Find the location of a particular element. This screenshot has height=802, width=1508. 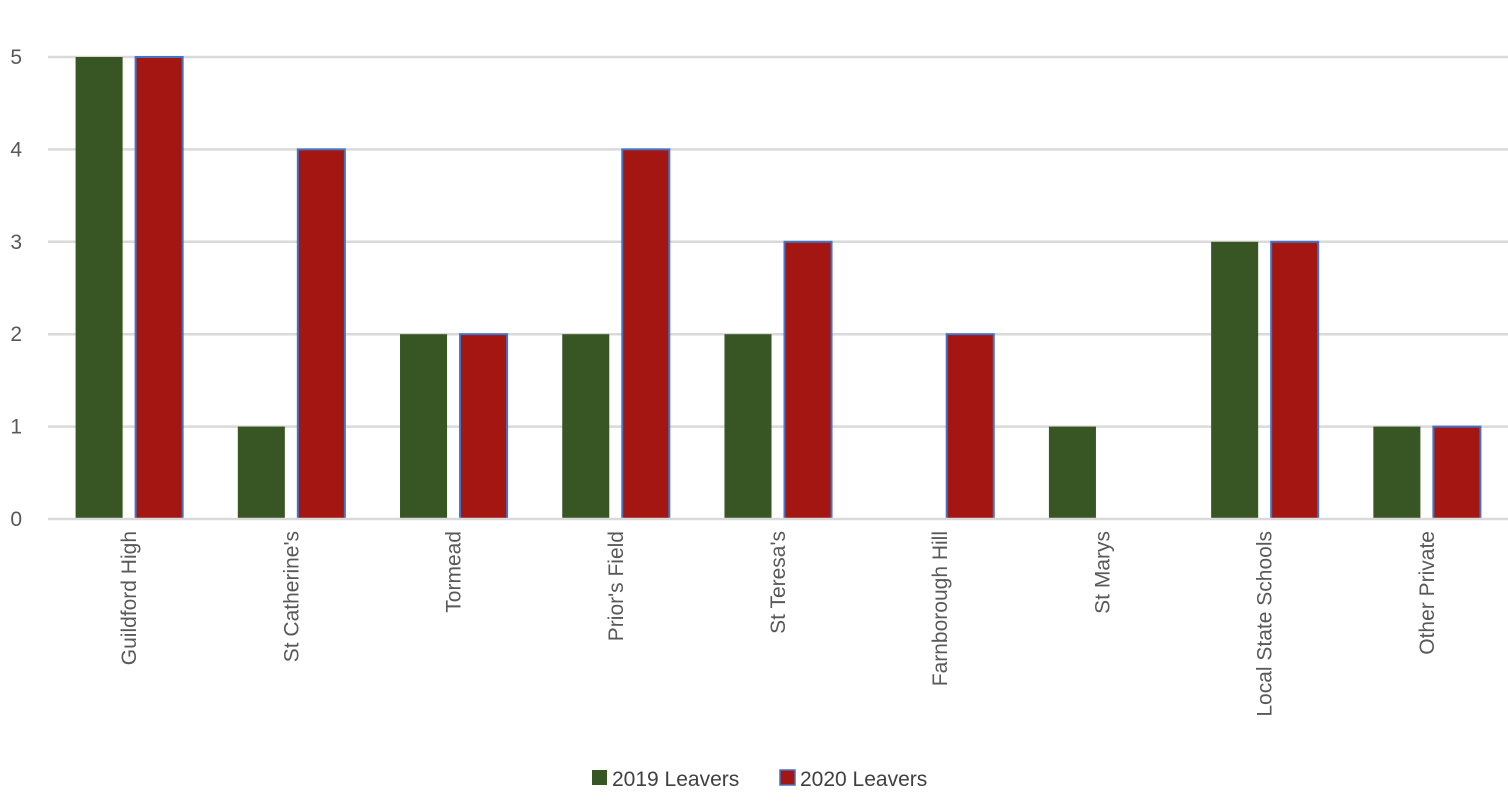

x-tick-label: Guildford High is located at coordinates (129, 598).